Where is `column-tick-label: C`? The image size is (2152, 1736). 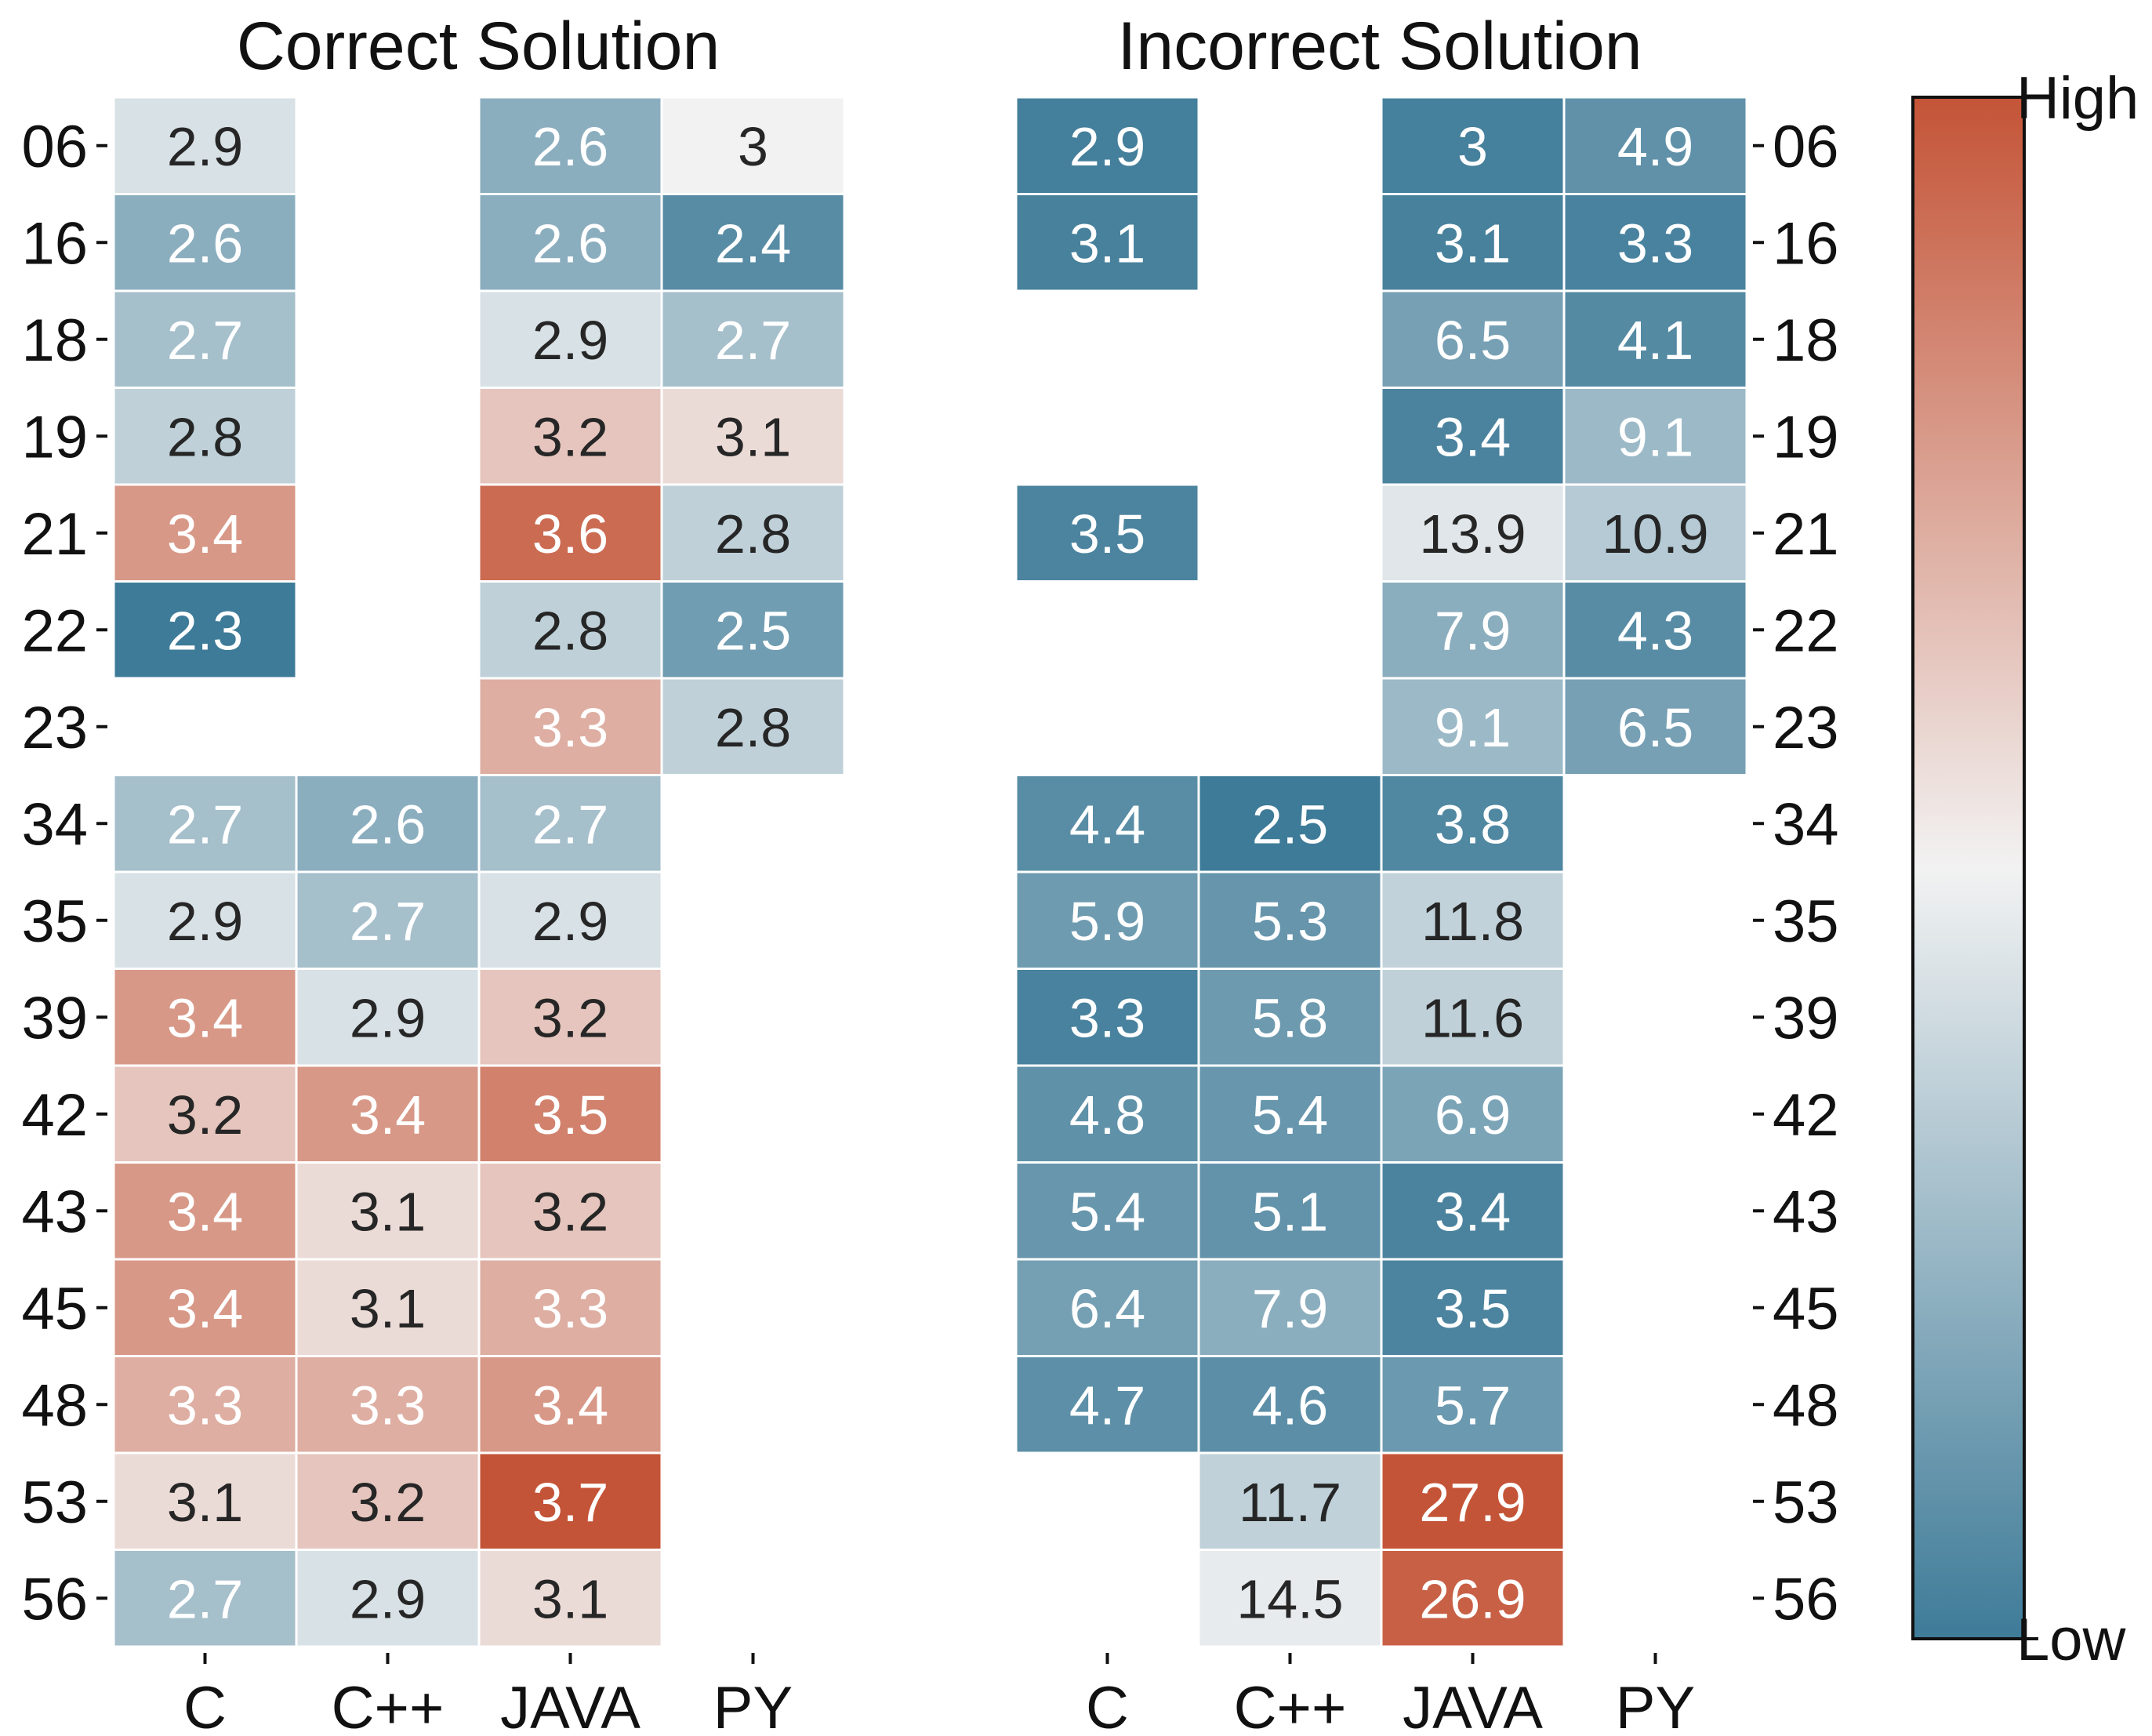 column-tick-label: C is located at coordinates (205, 1705).